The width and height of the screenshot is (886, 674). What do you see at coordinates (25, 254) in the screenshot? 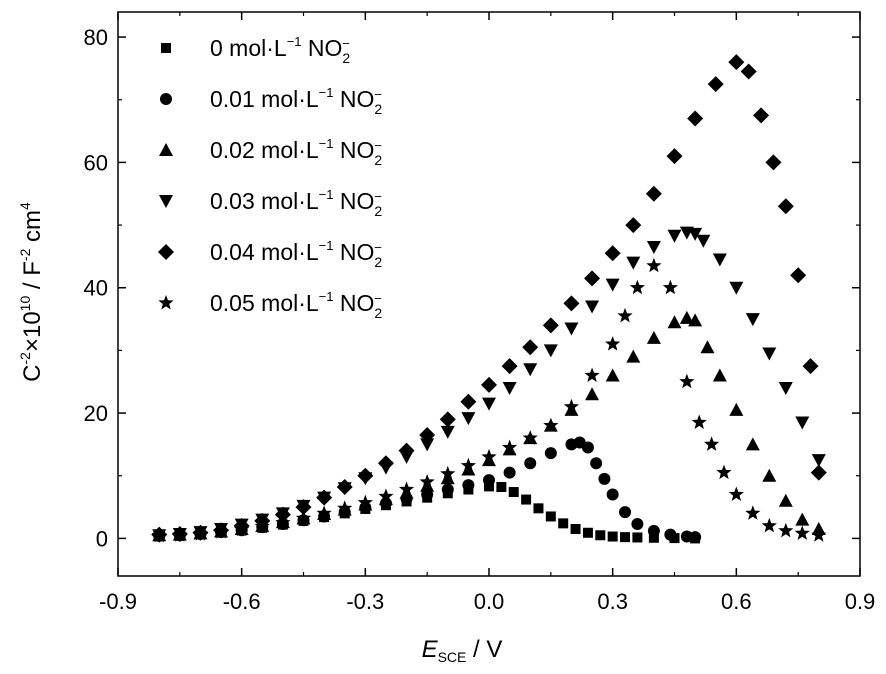
I see `y-axis-title-sup3: -2` at bounding box center [25, 254].